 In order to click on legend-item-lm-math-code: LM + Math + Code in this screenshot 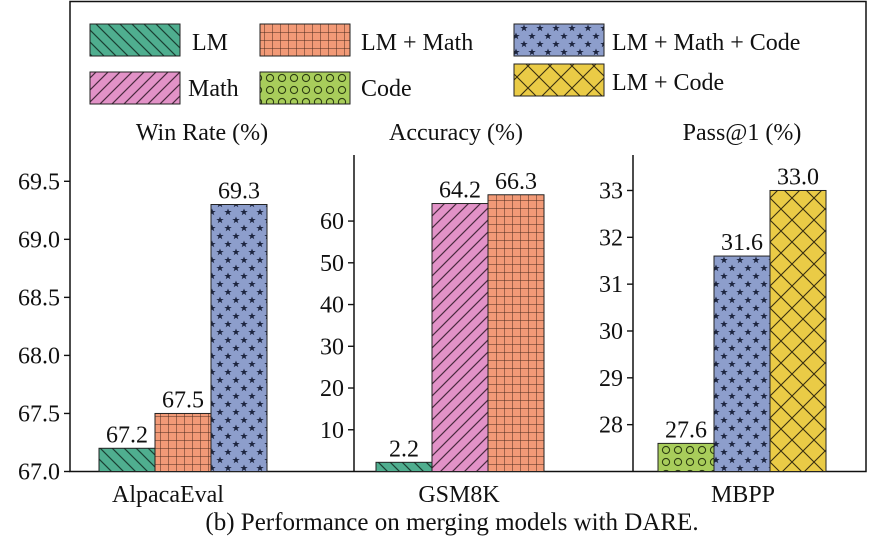, I will do `click(656, 40)`.